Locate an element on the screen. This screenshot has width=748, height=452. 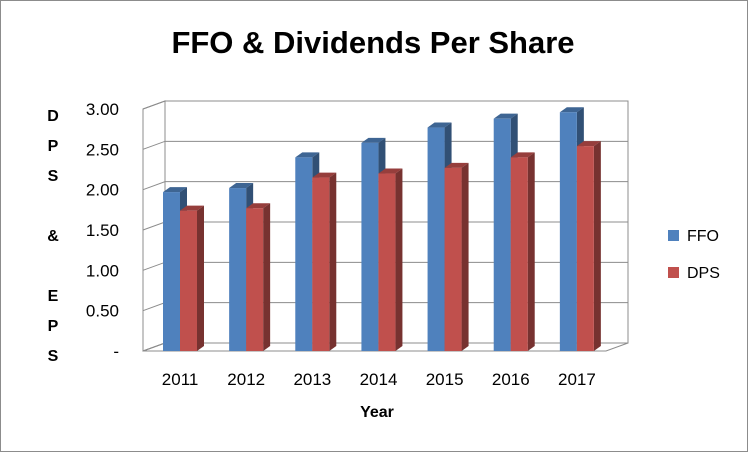
y-tick-label: 0.50 is located at coordinates (102, 311).